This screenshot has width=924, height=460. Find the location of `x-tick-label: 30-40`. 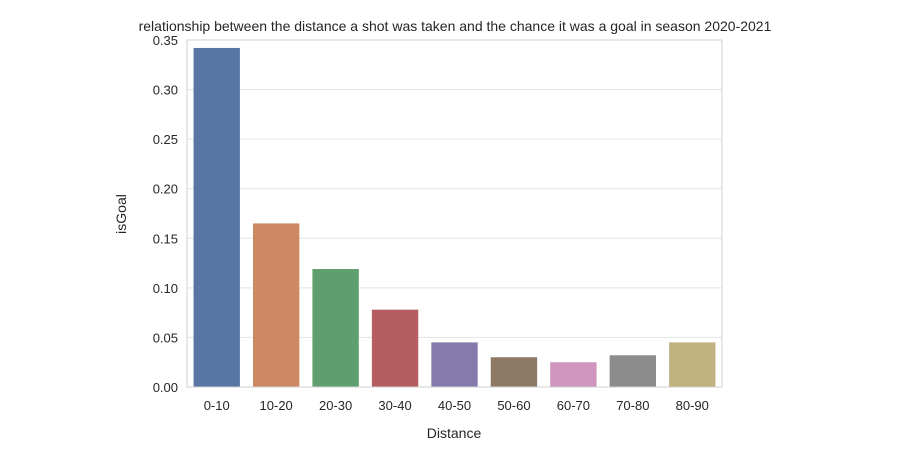

x-tick-label: 30-40 is located at coordinates (394, 405).